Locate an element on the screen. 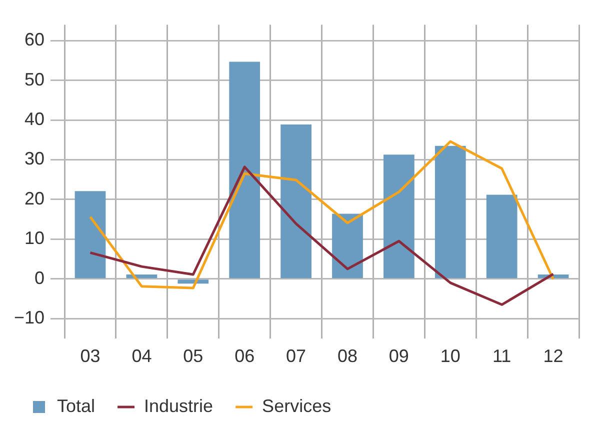 This screenshot has width=595, height=434. x-tick-label: 03 is located at coordinates (90, 356).